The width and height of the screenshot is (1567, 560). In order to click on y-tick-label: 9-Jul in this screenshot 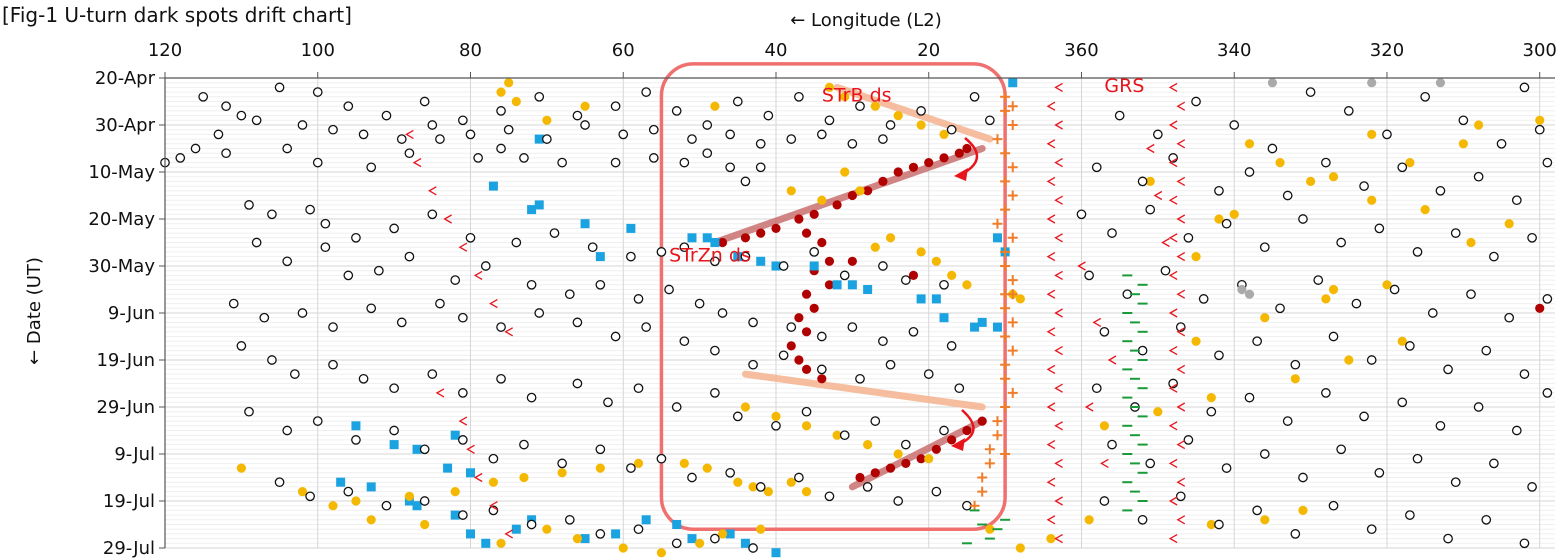, I will do `click(134, 454)`.